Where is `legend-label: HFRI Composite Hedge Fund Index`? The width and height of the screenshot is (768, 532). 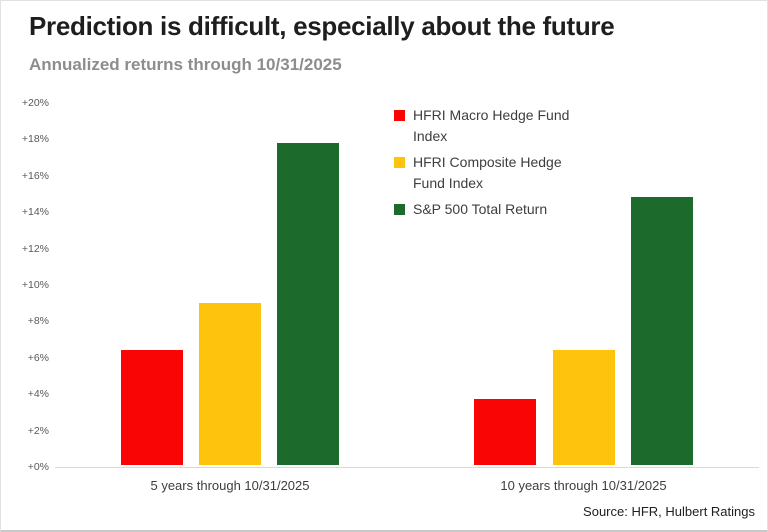
legend-label: HFRI Composite Hedge Fund Index is located at coordinates (487, 172).